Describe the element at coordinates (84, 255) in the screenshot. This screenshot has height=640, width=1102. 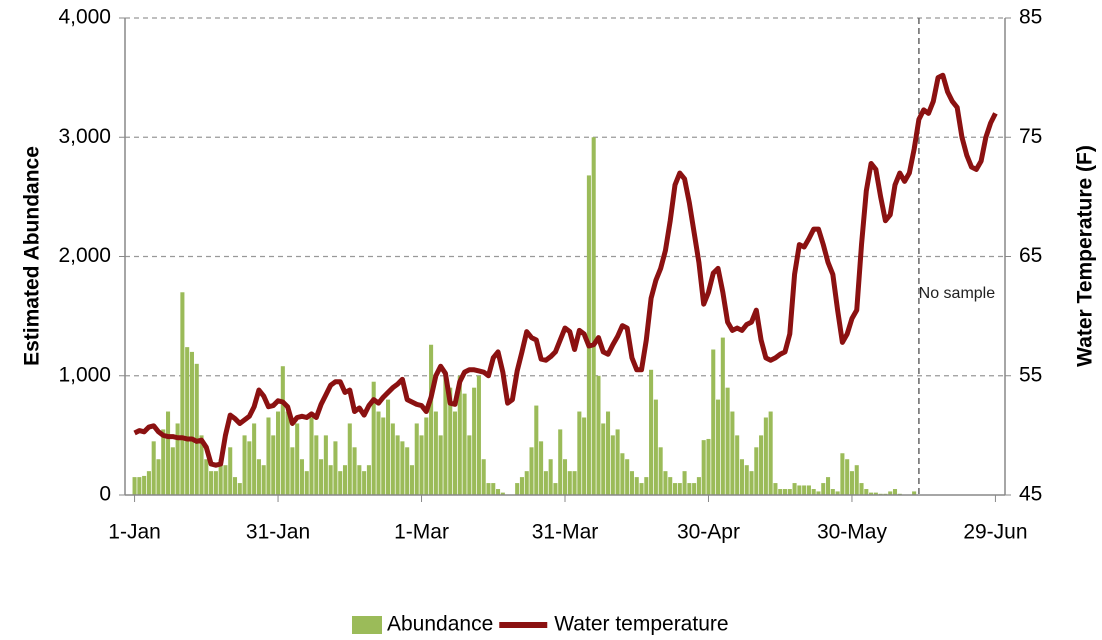
I see `y-tick-label: 2,000` at that location.